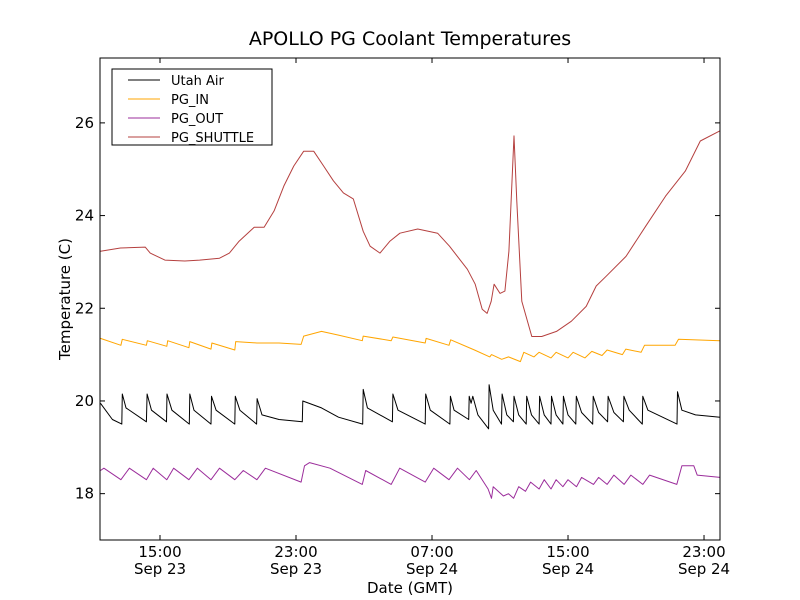 The width and height of the screenshot is (800, 600). I want to click on legend-entry: PG_OUT, so click(175, 119).